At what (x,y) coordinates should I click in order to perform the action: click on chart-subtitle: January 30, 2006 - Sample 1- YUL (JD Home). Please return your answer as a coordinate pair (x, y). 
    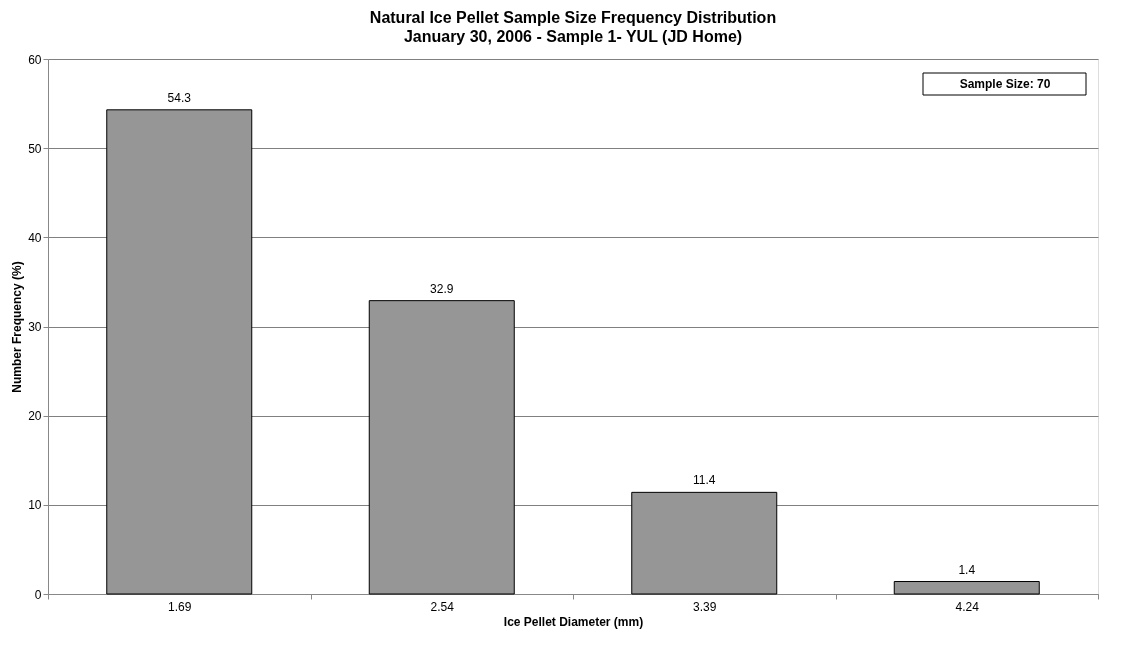
    Looking at the image, I should click on (573, 36).